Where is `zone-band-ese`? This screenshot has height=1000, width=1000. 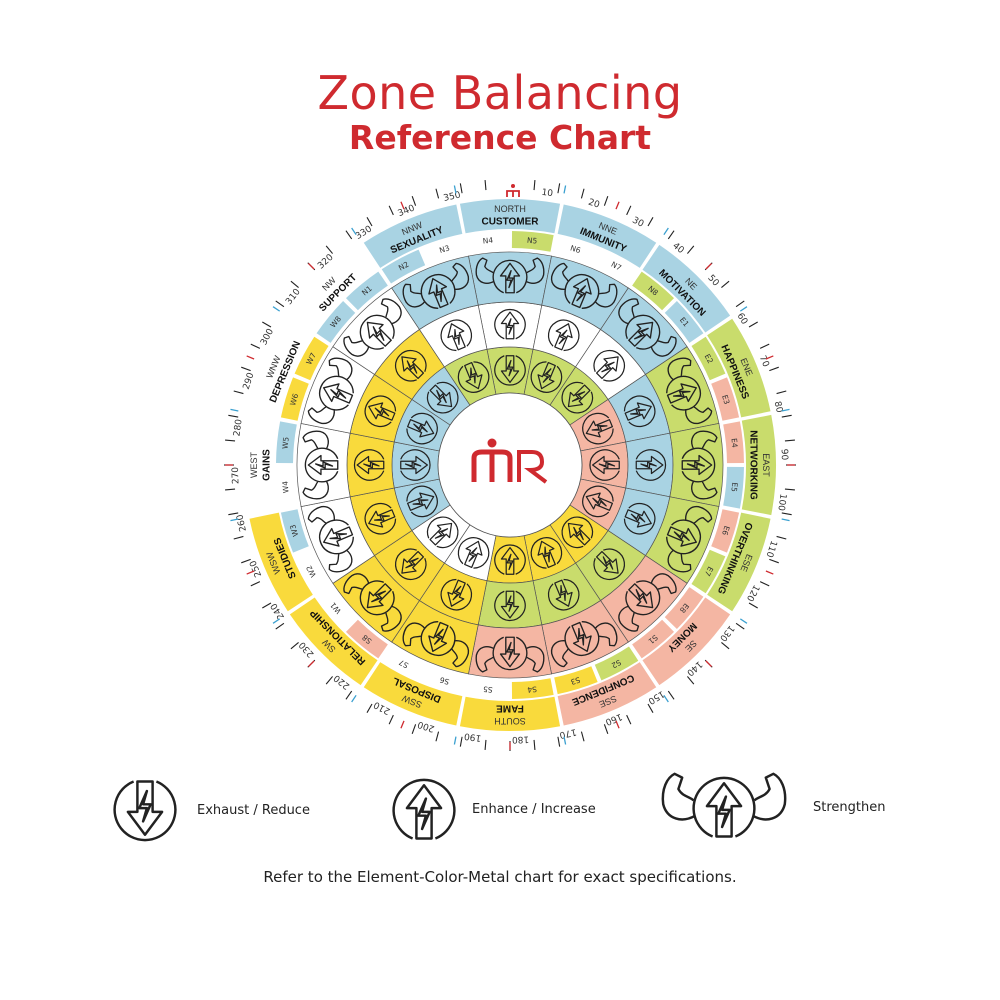
zone-band-ese is located at coordinates (739, 562).